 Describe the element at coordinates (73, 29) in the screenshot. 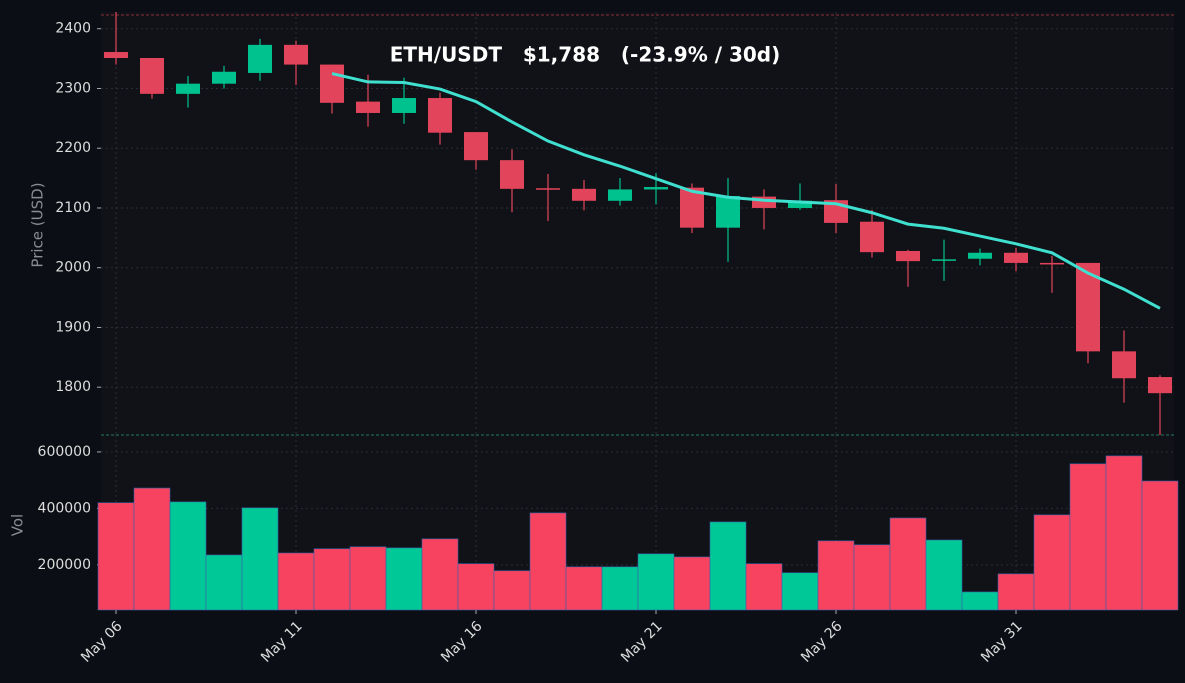

I see `y-tick-label: 2400` at that location.